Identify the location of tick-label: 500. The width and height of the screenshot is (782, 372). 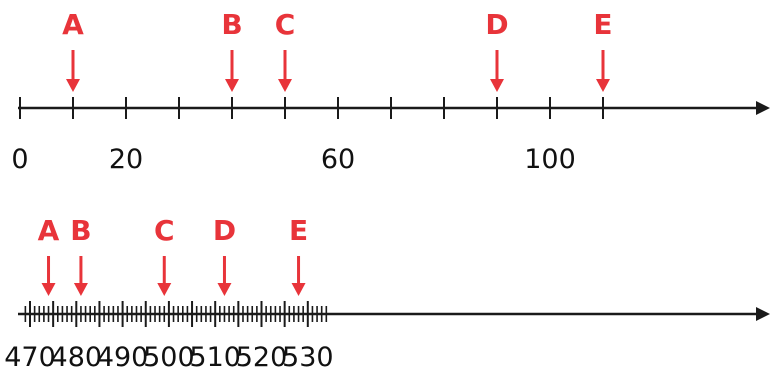
(169, 357).